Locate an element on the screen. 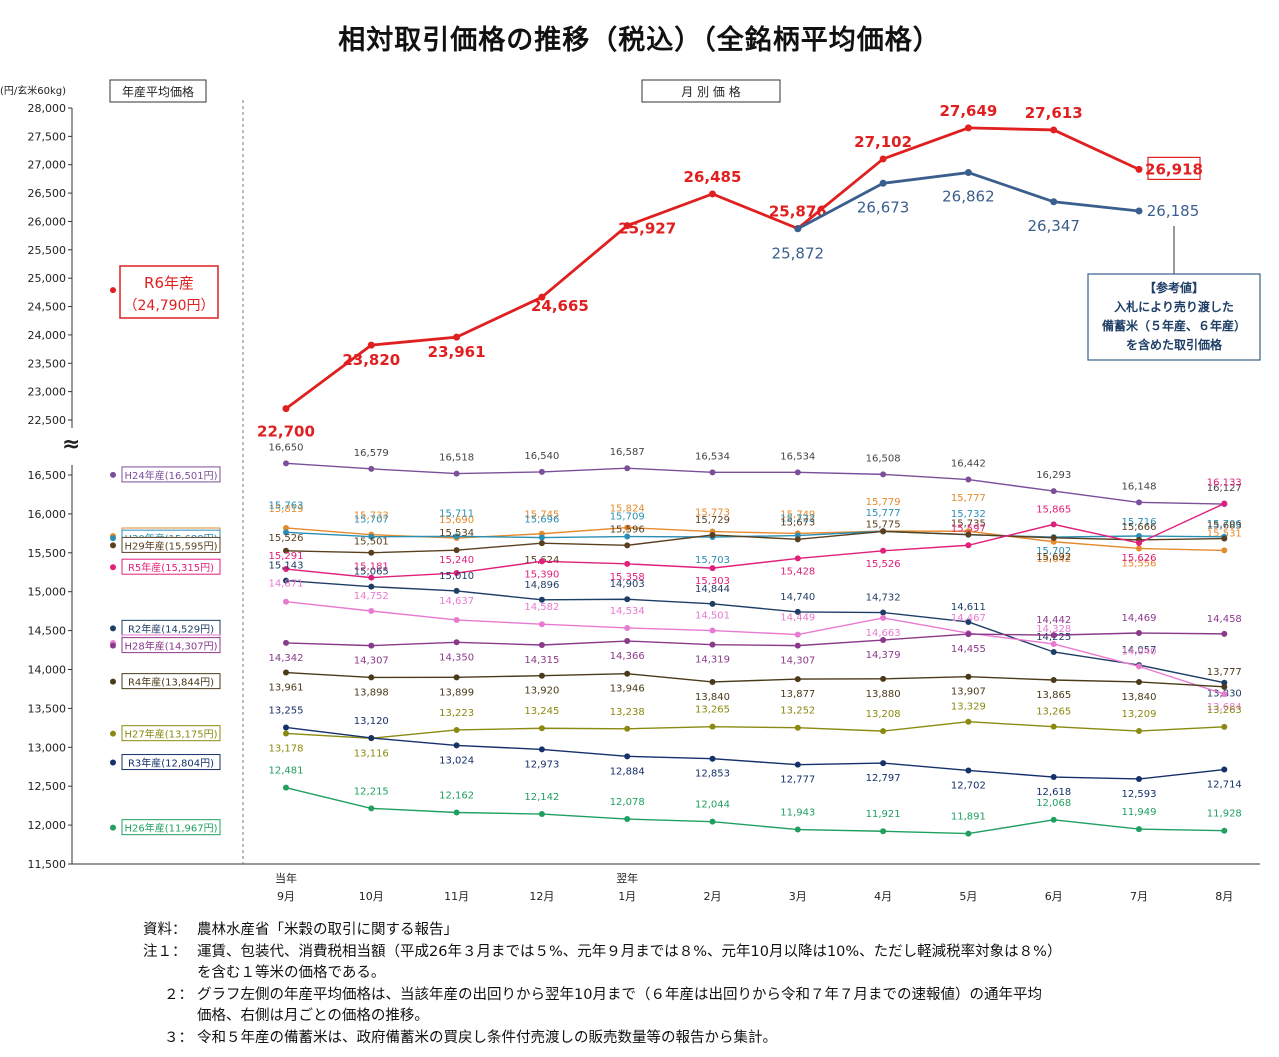  data-label: 14,455 is located at coordinates (968, 649).